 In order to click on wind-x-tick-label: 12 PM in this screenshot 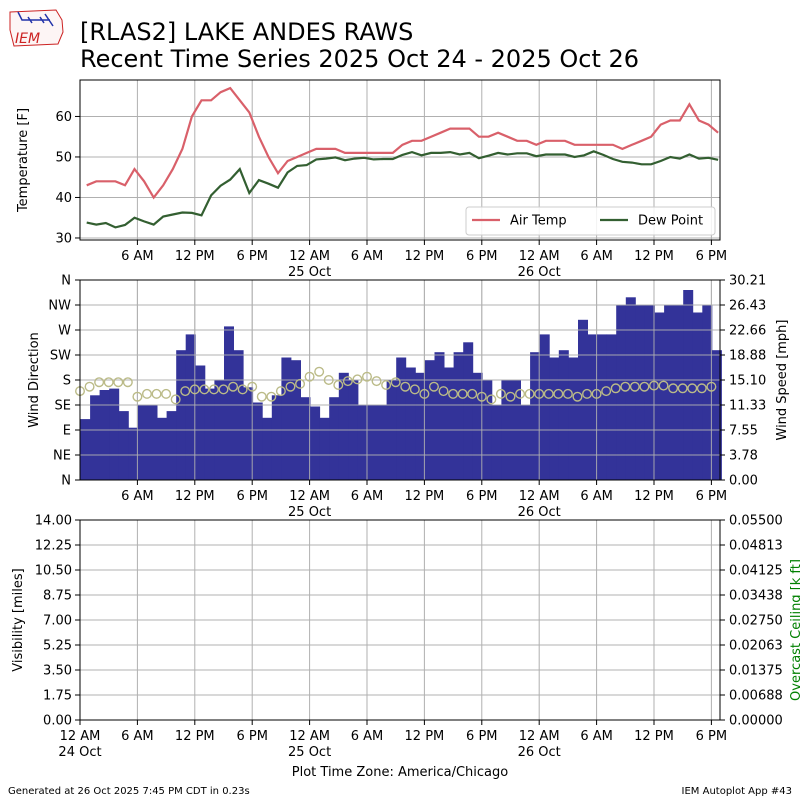, I will do `click(654, 496)`.